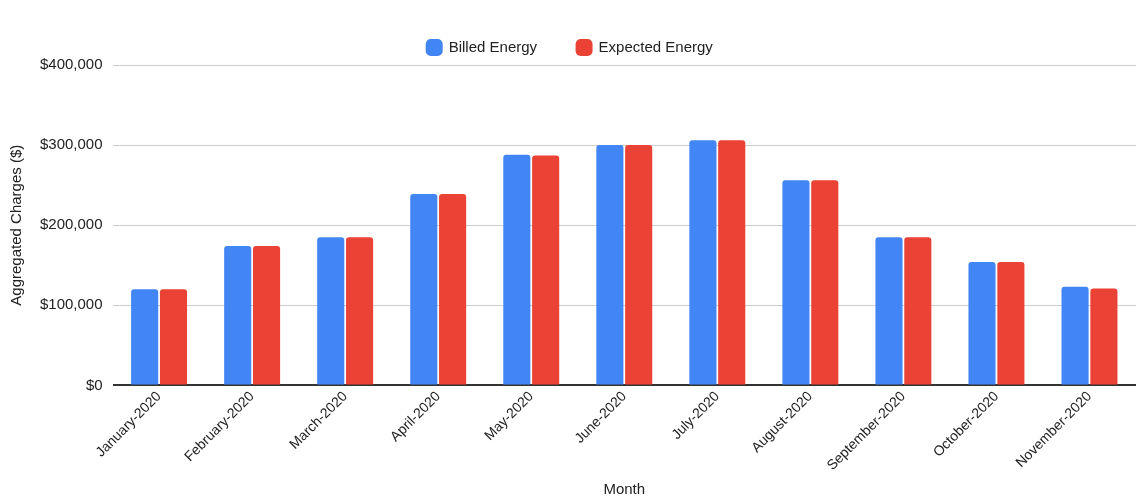 This screenshot has height=503, width=1136. Describe the element at coordinates (71, 144) in the screenshot. I see `y-tick-label: $300,000` at that location.